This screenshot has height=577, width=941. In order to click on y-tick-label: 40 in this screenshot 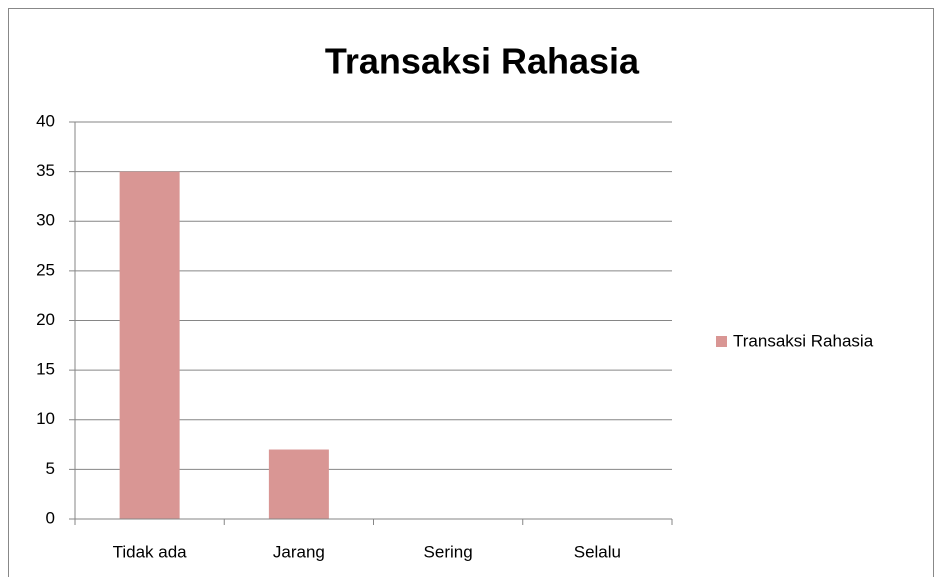, I will do `click(45, 120)`.